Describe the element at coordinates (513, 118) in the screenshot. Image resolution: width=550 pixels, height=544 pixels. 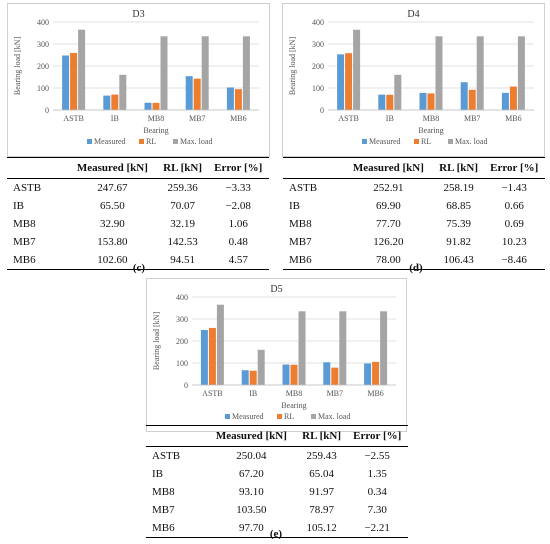
I see `x-tick-label: MB6` at that location.